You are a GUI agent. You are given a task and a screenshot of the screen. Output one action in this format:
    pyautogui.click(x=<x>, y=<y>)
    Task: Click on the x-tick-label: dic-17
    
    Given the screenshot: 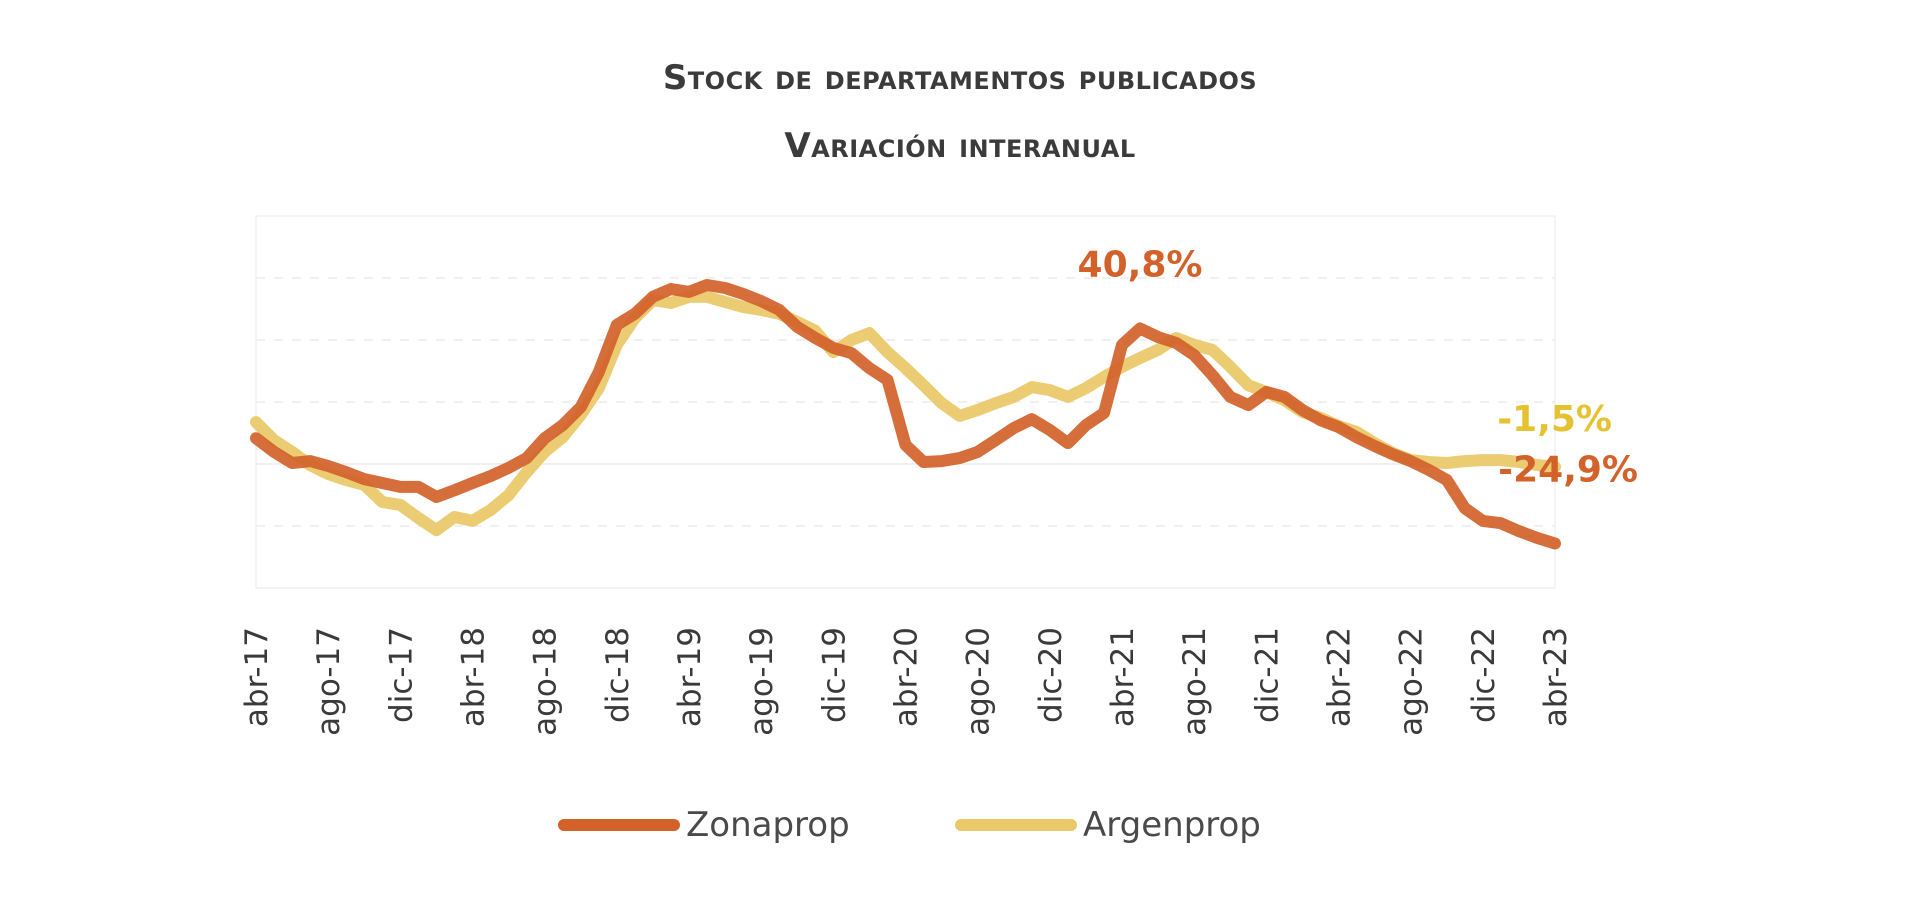 What is the action you would take?
    pyautogui.click(x=401, y=675)
    